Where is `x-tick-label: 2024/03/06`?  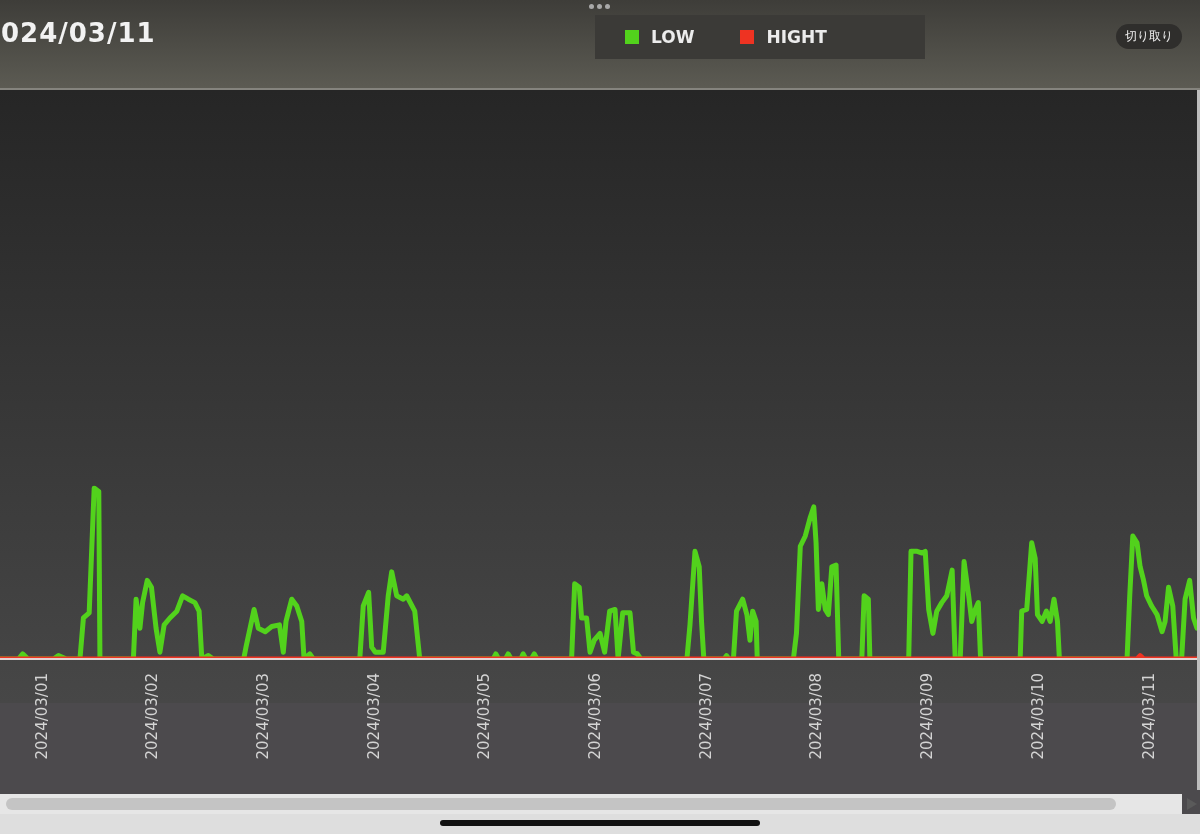
x-tick-label: 2024/03/06 is located at coordinates (595, 716).